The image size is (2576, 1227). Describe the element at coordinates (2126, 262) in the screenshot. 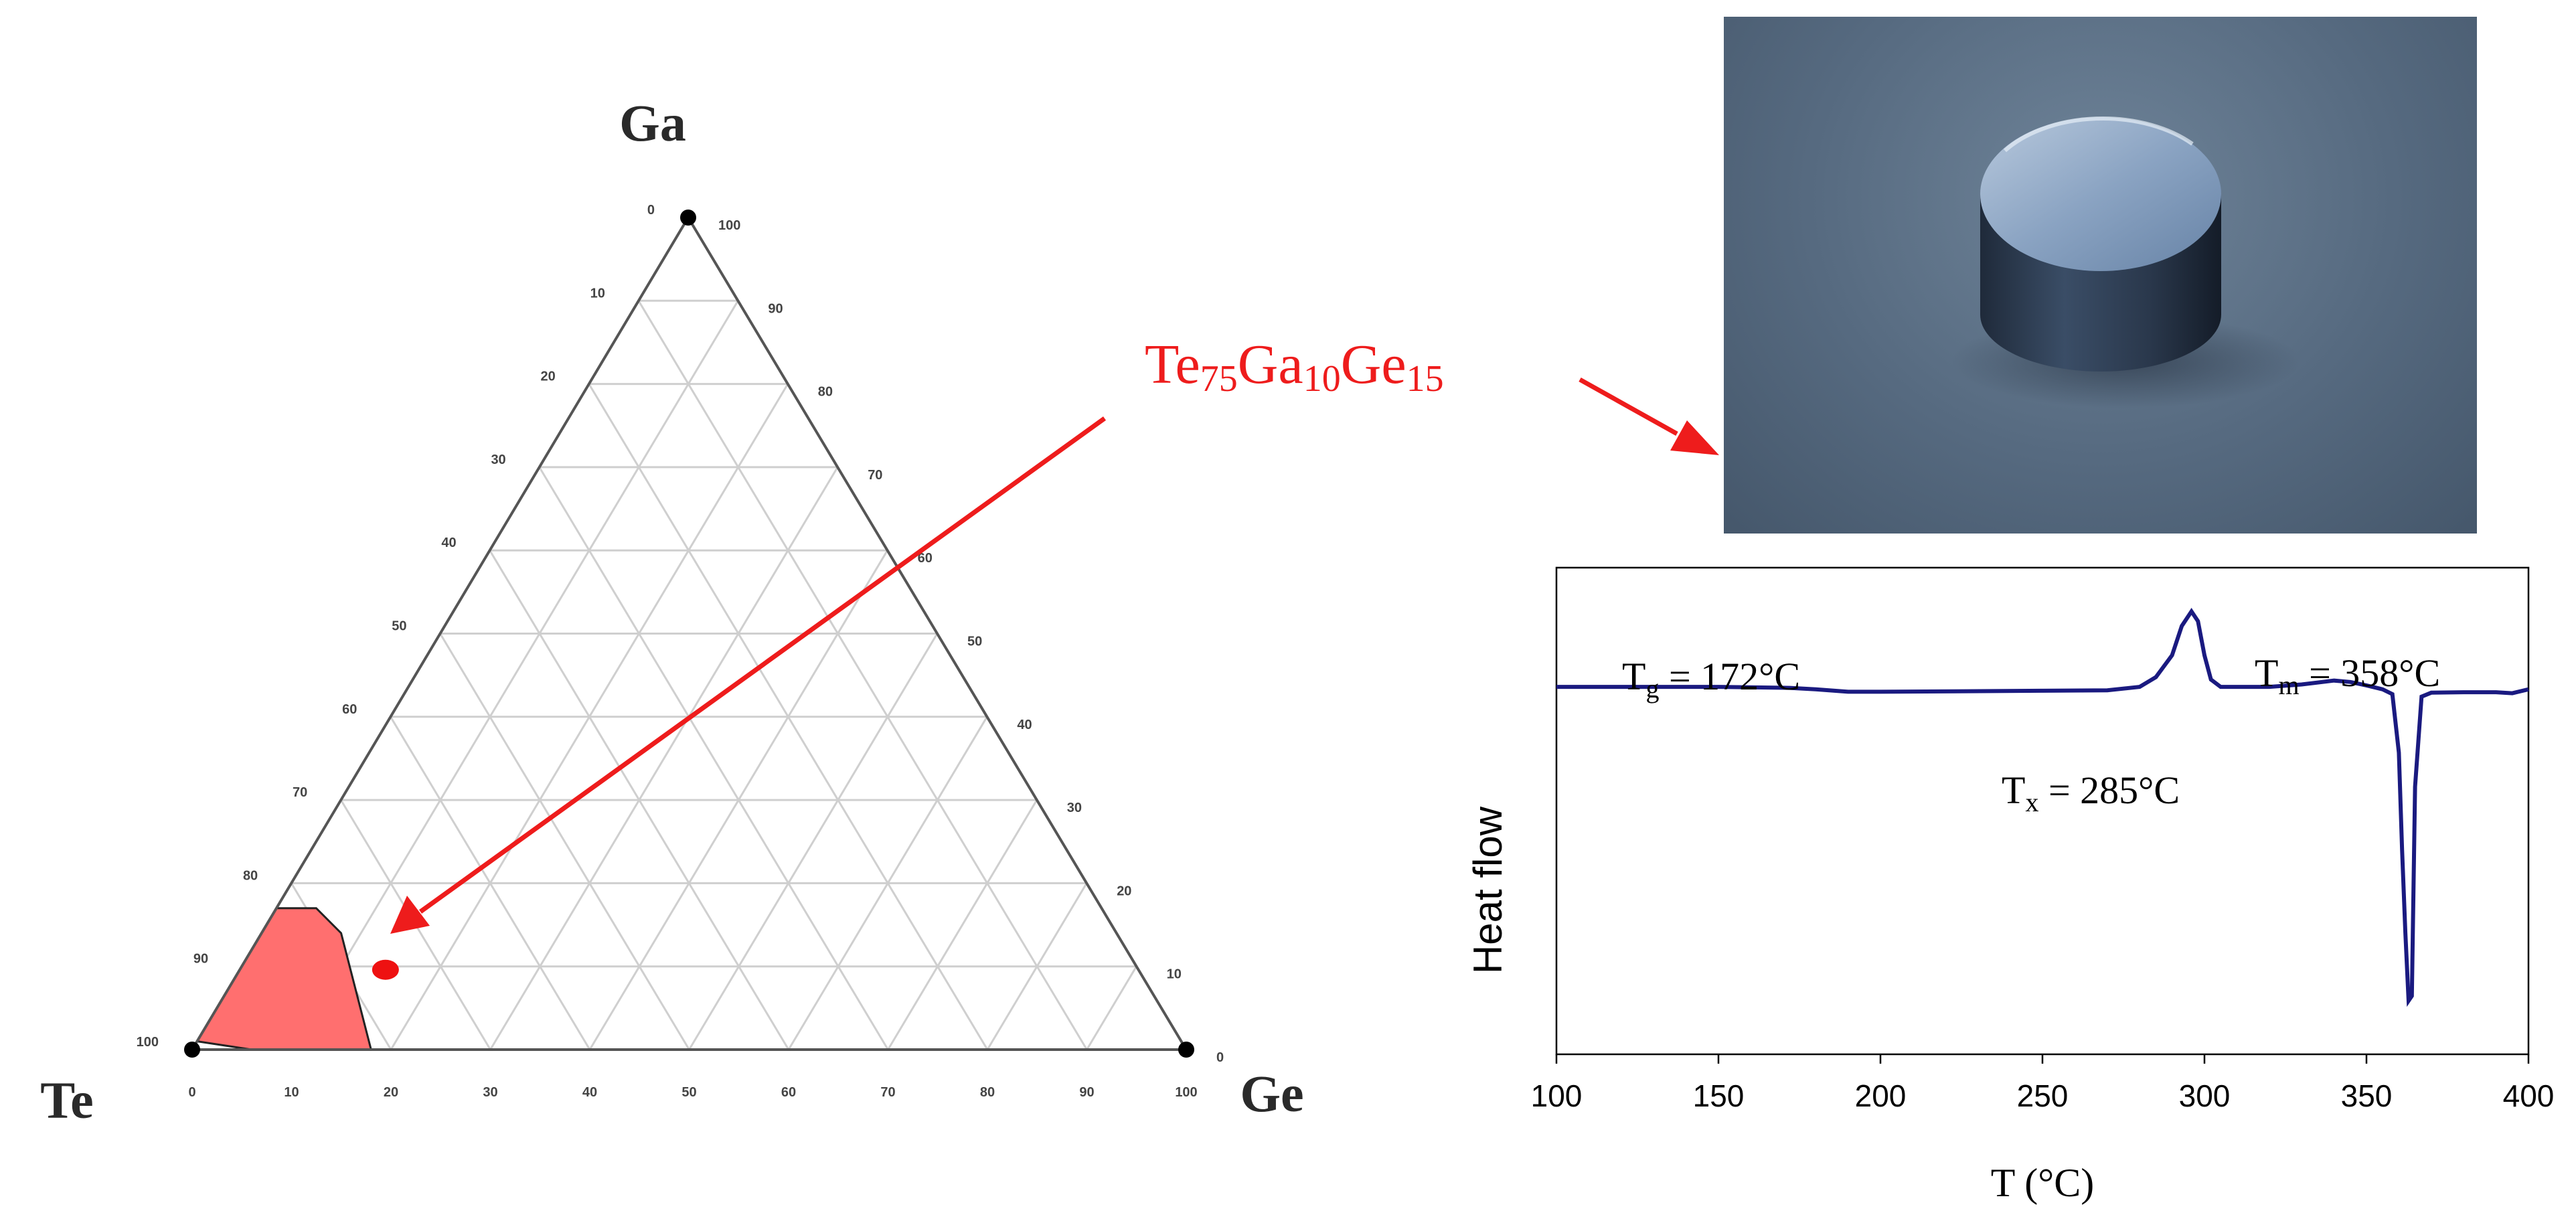

I see `glass-puck-photo-icon` at that location.